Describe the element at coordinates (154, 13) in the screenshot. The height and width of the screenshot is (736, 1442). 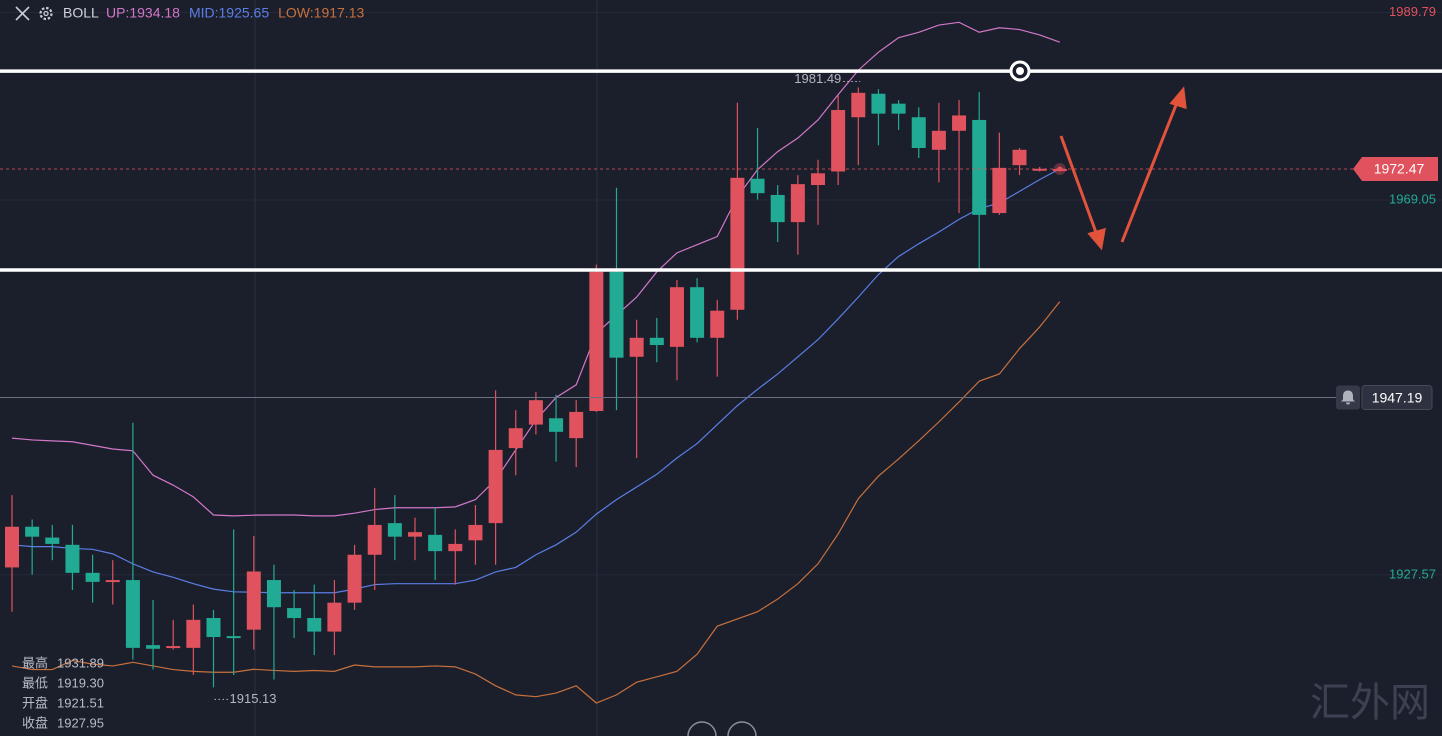
I see `legend-value: 1934.18` at that location.